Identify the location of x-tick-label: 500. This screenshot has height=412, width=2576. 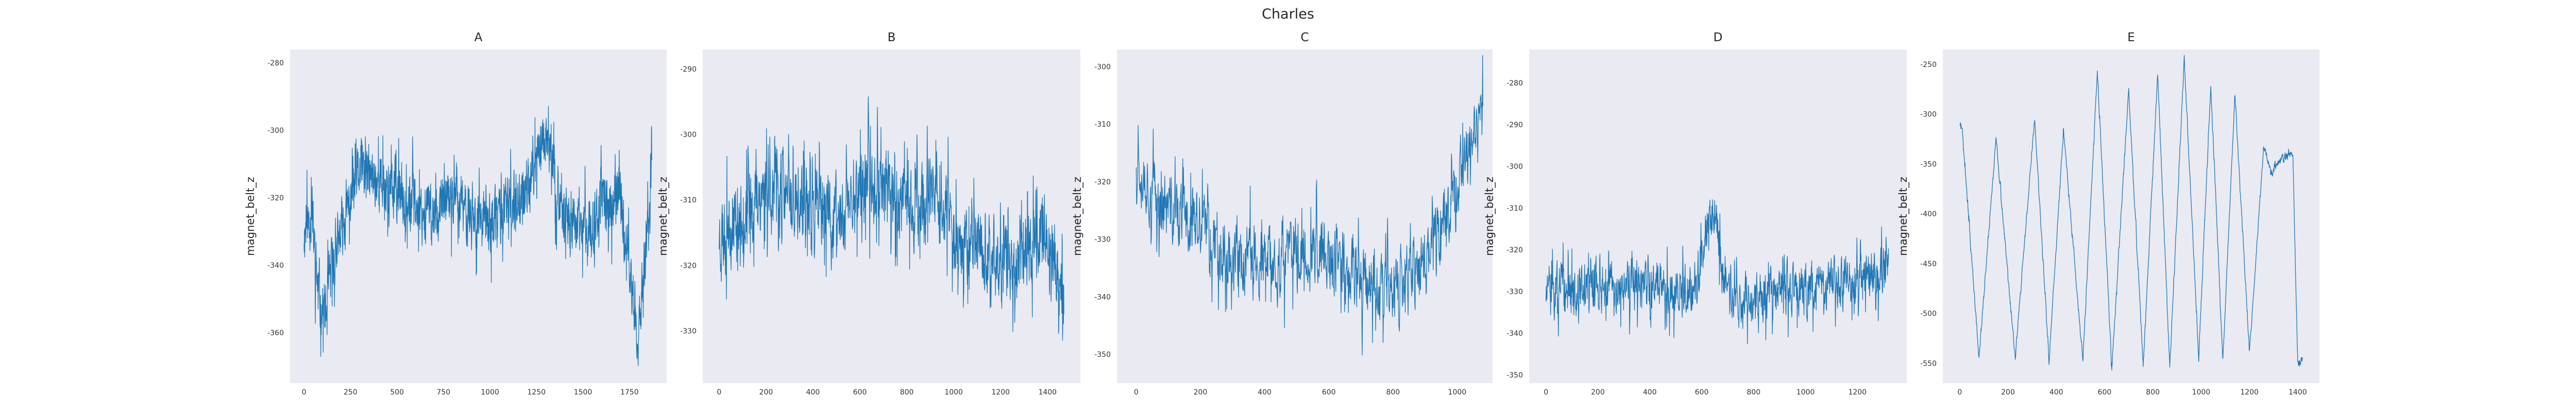
(397, 392).